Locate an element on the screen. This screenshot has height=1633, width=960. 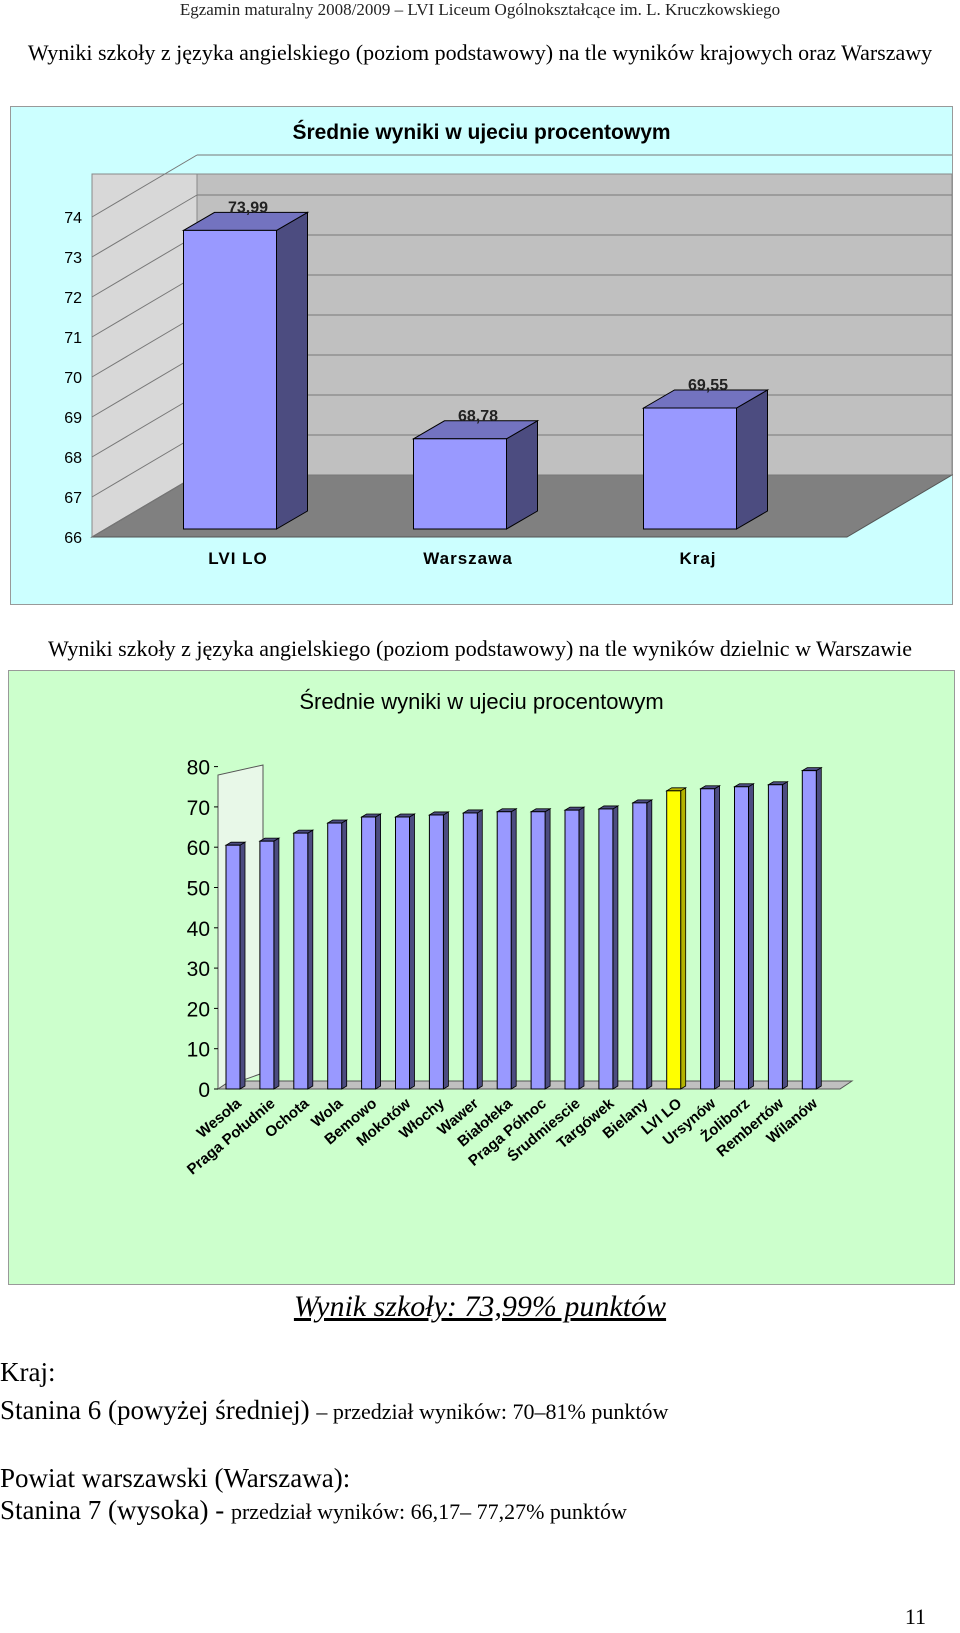
chart1-data-label: 69,55 is located at coordinates (708, 385).